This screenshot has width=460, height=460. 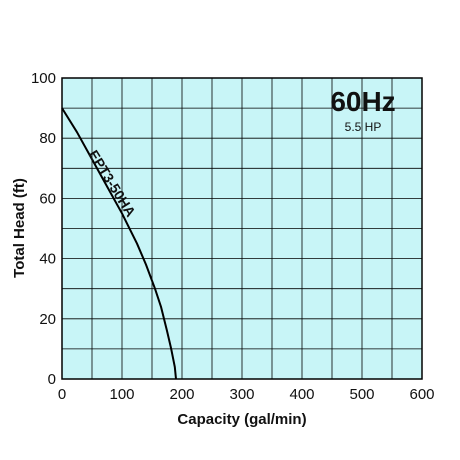 What do you see at coordinates (47, 319) in the screenshot?
I see `y-tick-label: 20` at bounding box center [47, 319].